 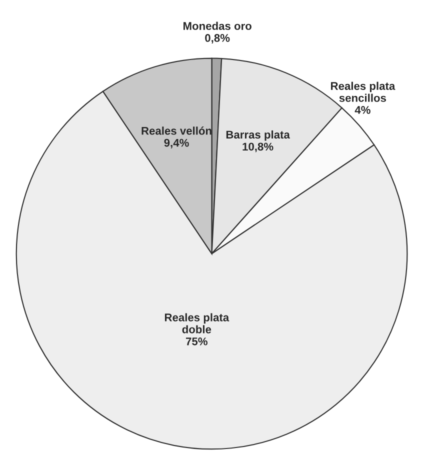 I want to click on slice-label: Monedas oro, so click(x=218, y=26).